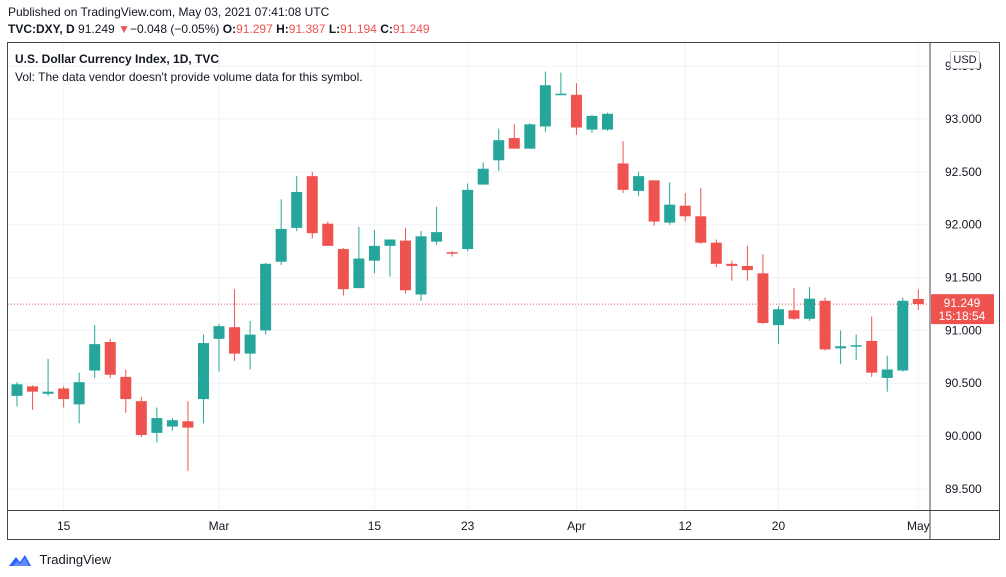  I want to click on change-value: −0.048 (−0.05%), so click(174, 29).